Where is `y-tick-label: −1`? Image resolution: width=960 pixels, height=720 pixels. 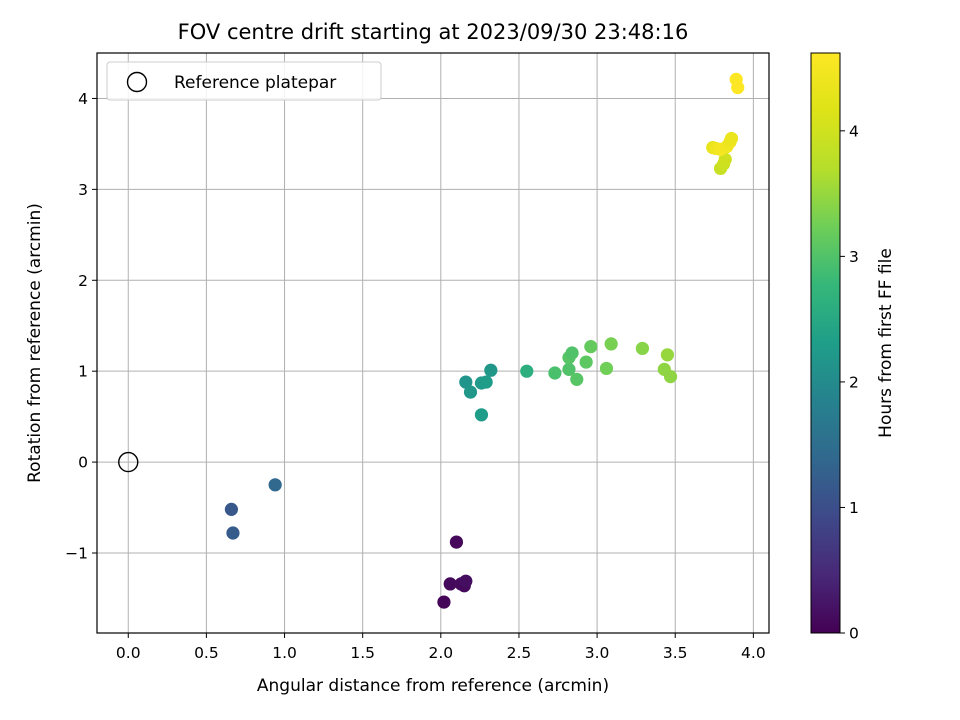 y-tick-label: −1 is located at coordinates (76, 554).